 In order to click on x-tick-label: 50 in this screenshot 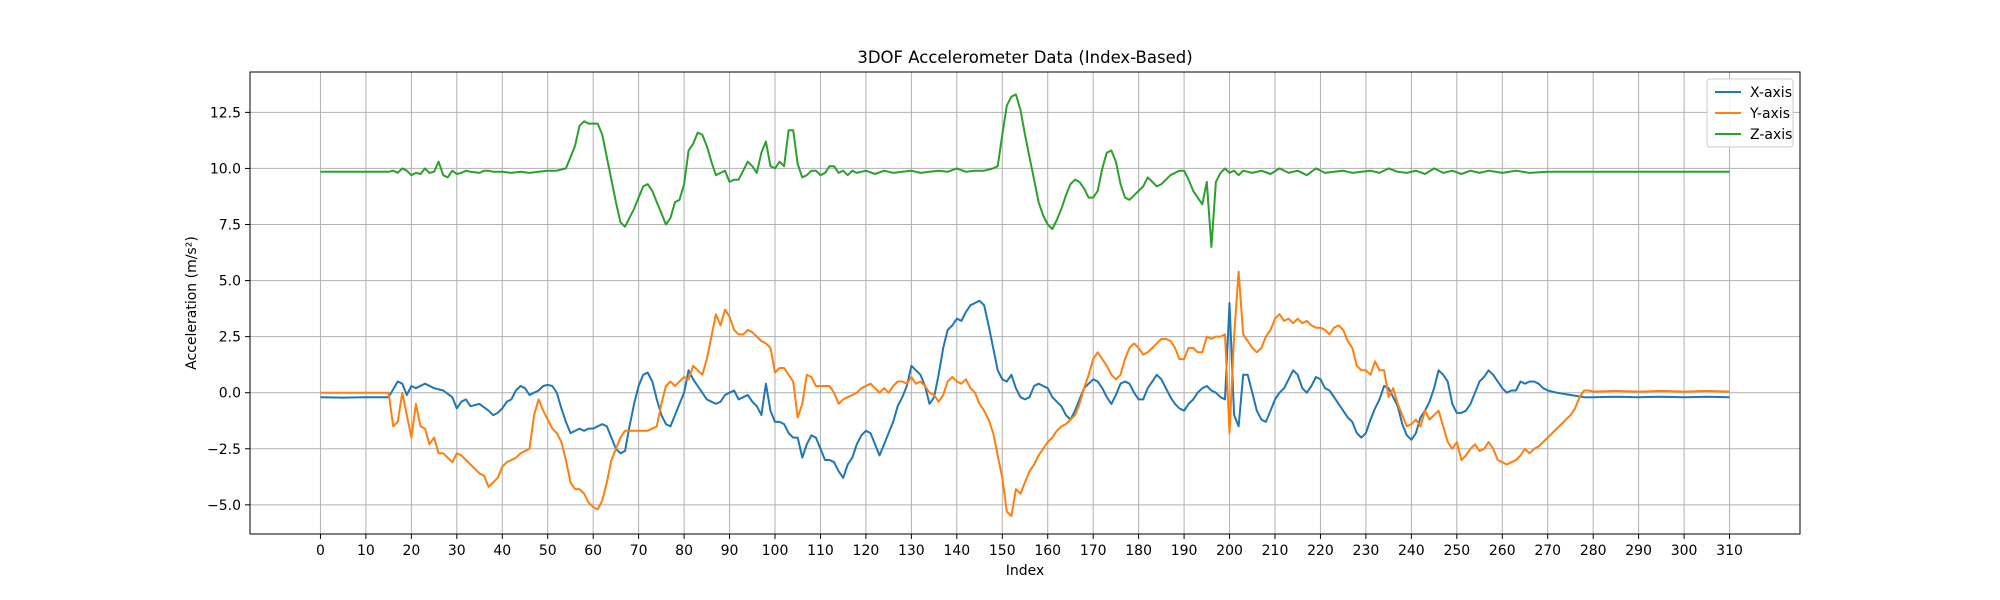, I will do `click(548, 551)`.